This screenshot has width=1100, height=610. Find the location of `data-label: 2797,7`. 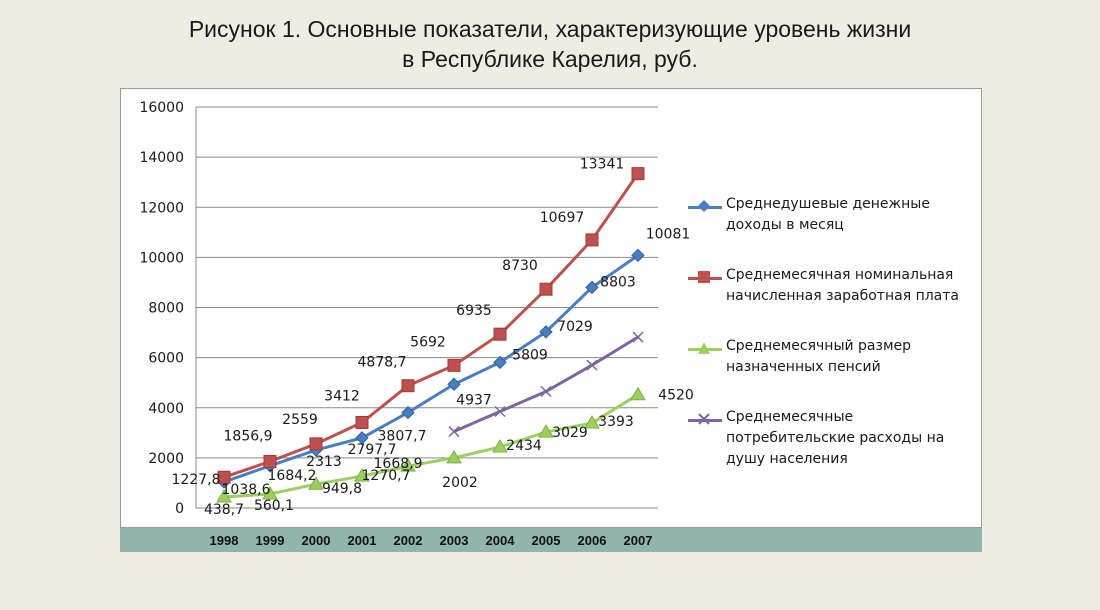

data-label: 2797,7 is located at coordinates (372, 450).